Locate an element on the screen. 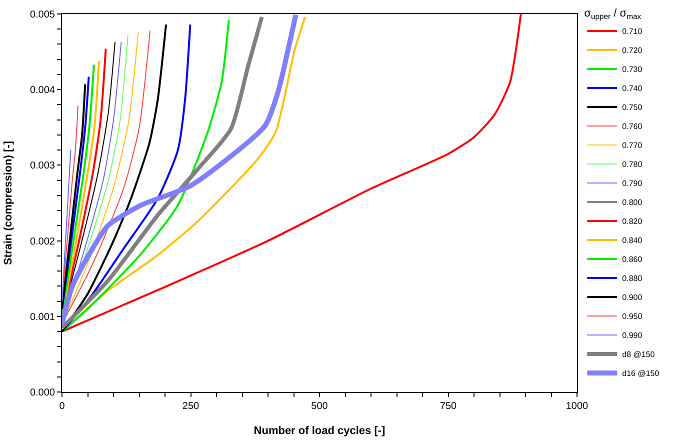 This screenshot has height=440, width=677. legend-label: 0.740 is located at coordinates (632, 89).